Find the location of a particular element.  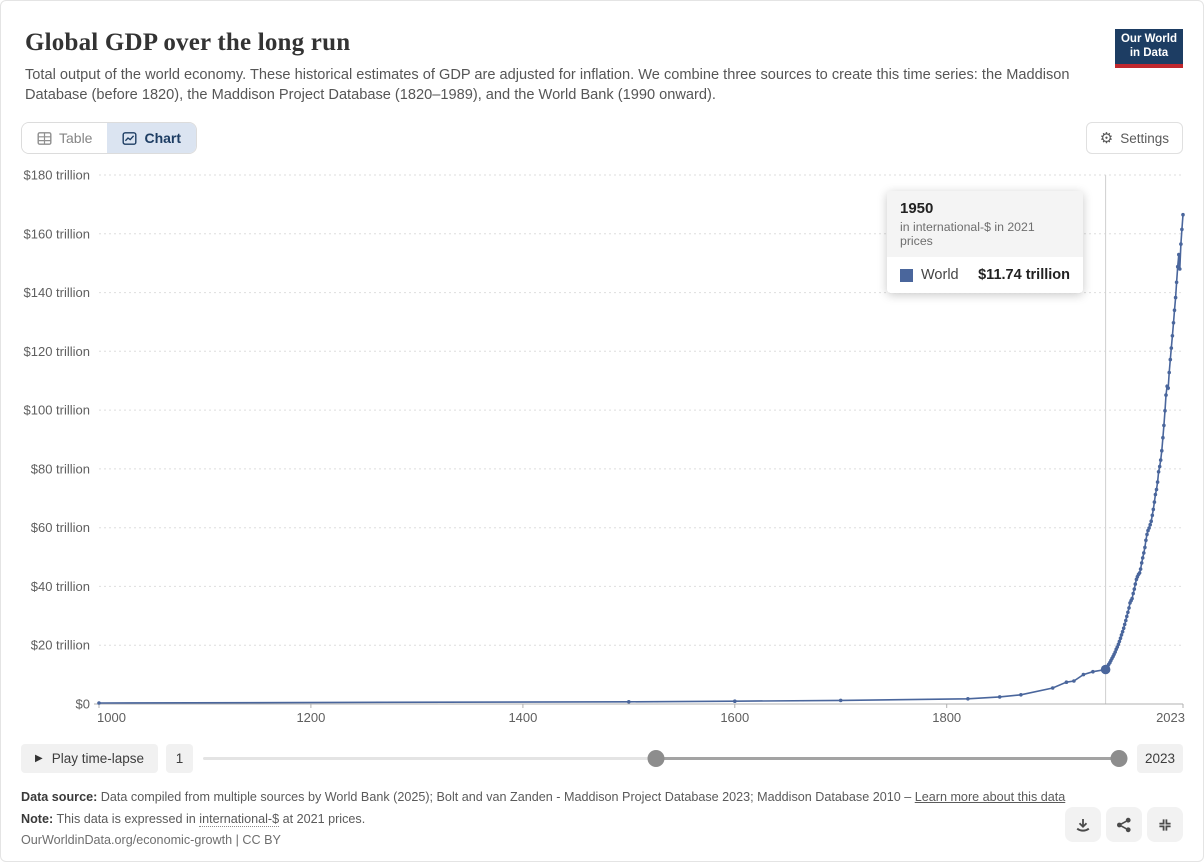

fullscreen-button is located at coordinates (1165, 824).